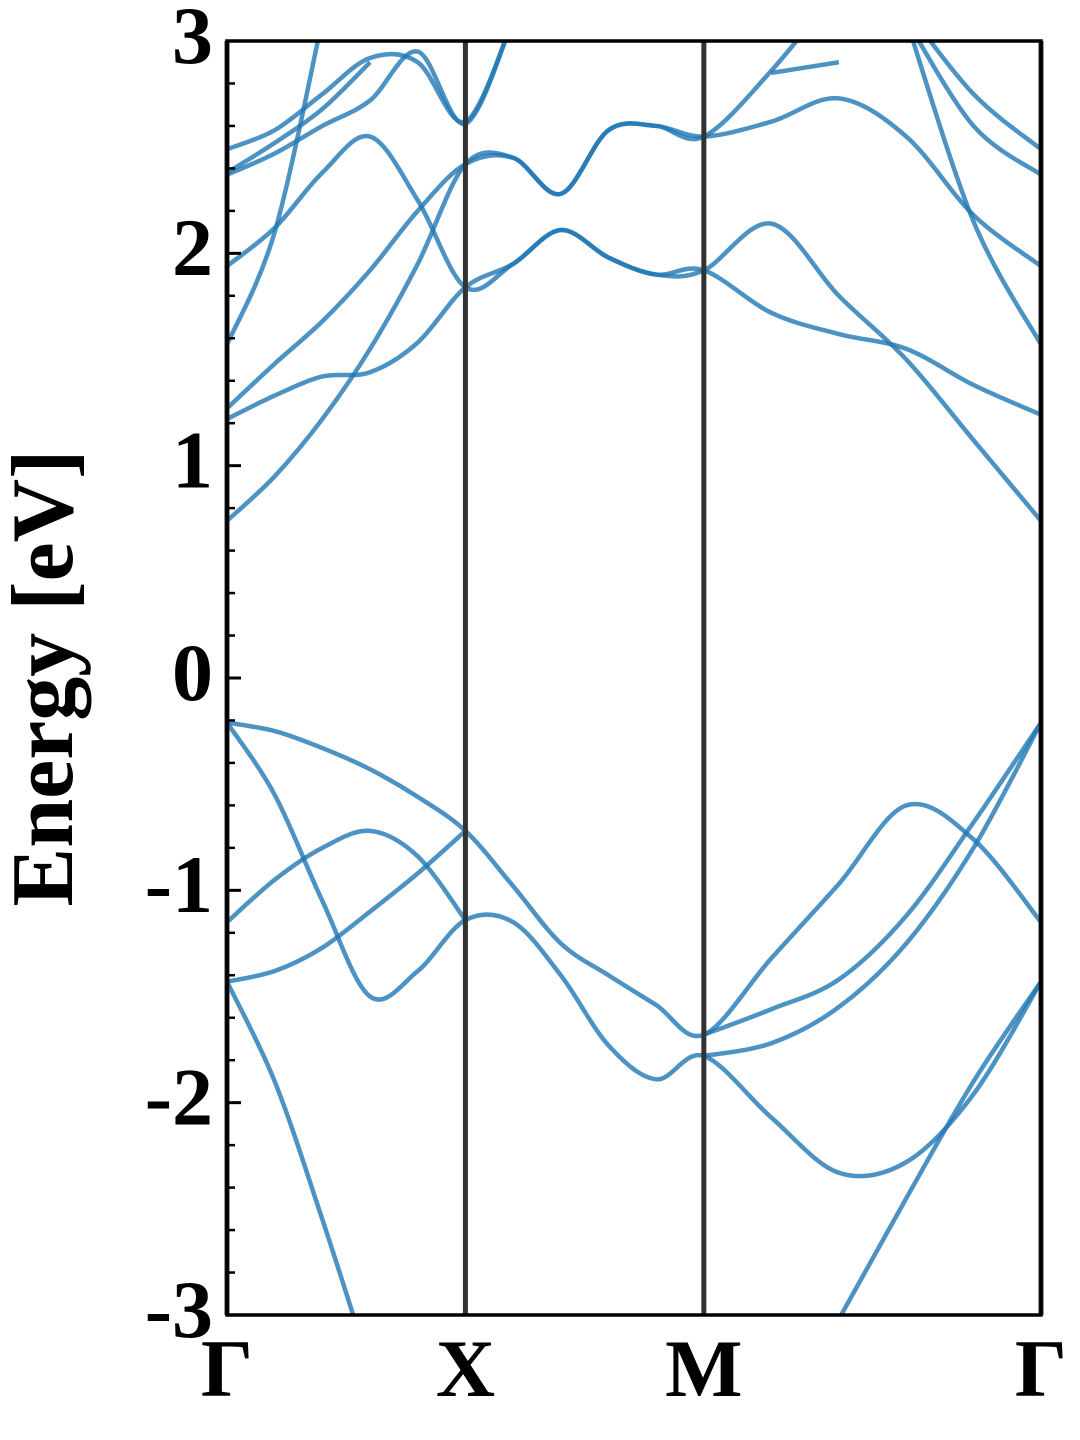  I want to click on y-tick-label: -3, so click(179, 1309).